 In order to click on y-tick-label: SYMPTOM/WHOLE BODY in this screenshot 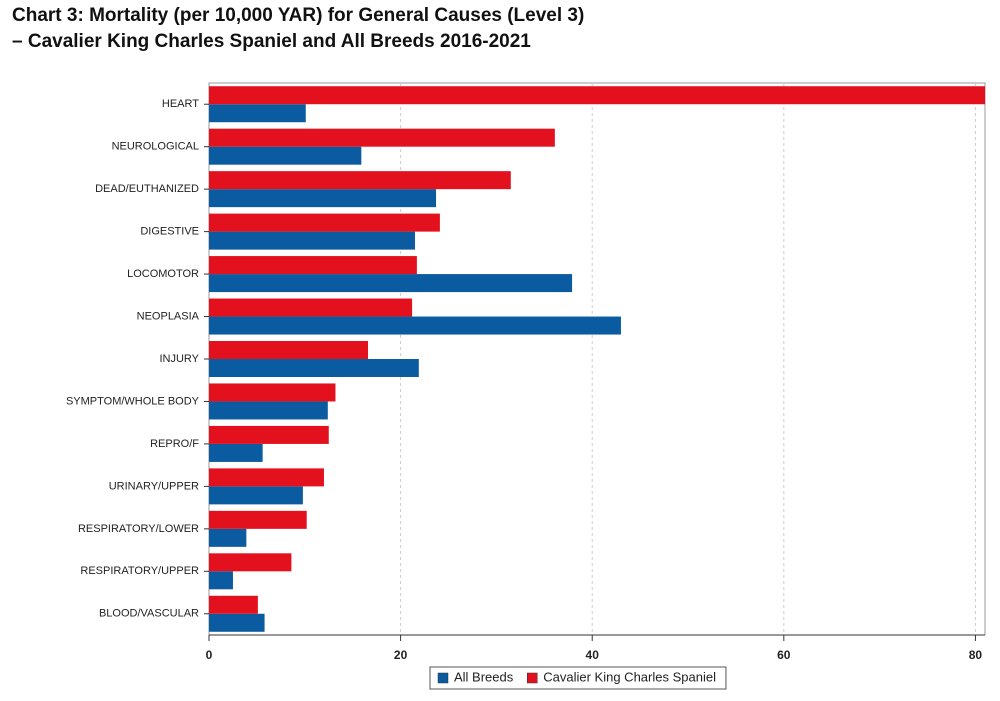, I will do `click(133, 401)`.